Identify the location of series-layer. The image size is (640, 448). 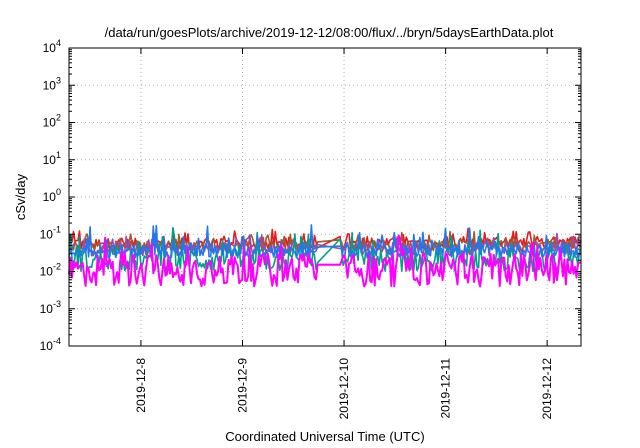
(325, 256).